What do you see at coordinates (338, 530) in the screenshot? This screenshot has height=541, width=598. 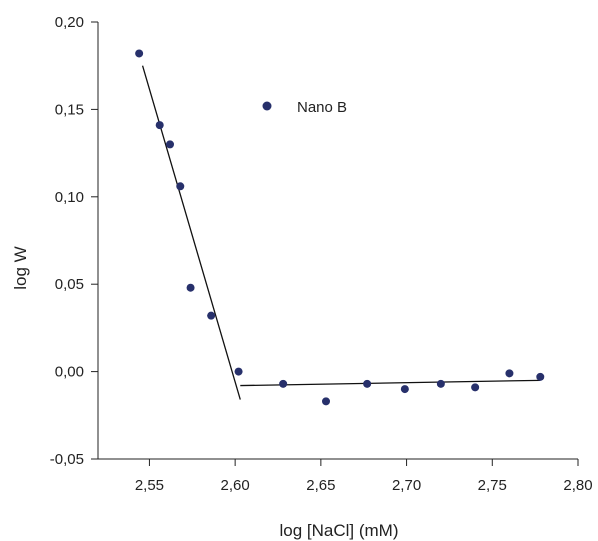 I see `x-axis-title: log [NaCl] (mM)` at bounding box center [338, 530].